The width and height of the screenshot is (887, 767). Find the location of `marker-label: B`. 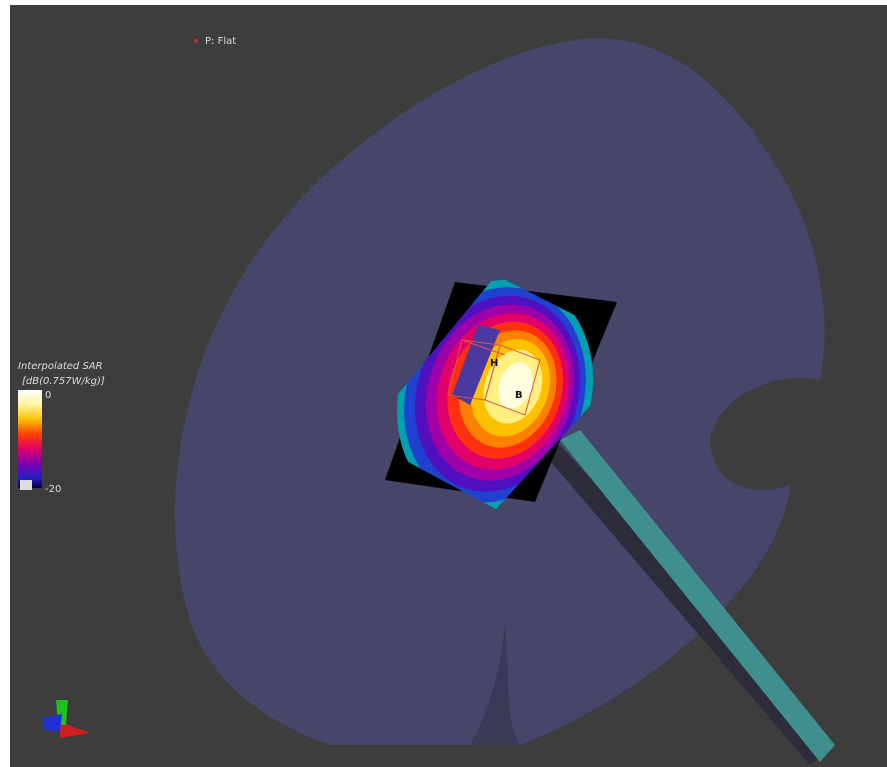

marker-label: B is located at coordinates (519, 395).